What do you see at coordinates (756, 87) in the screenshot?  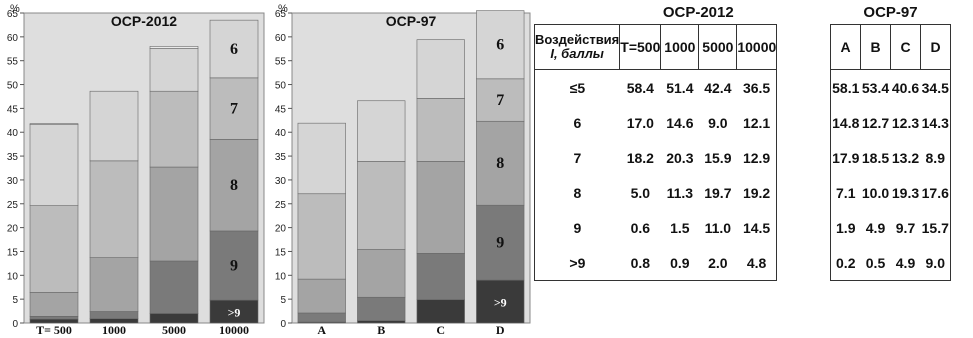 I see `table-cell: 36.5` at bounding box center [756, 87].